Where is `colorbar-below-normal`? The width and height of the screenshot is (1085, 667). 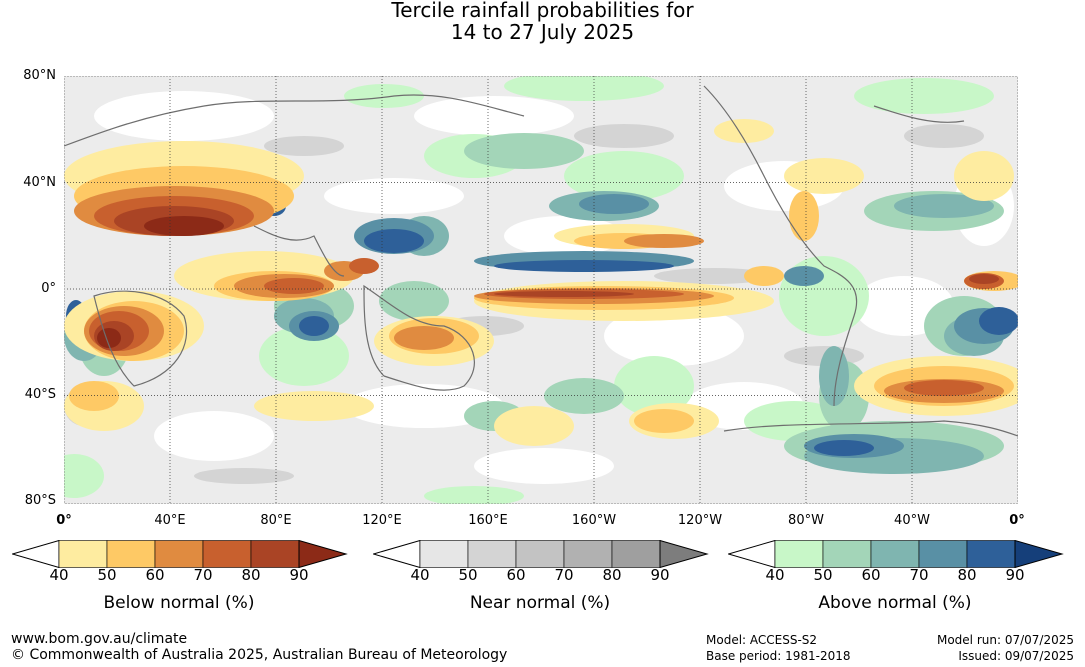 colorbar-below-normal is located at coordinates (179, 554).